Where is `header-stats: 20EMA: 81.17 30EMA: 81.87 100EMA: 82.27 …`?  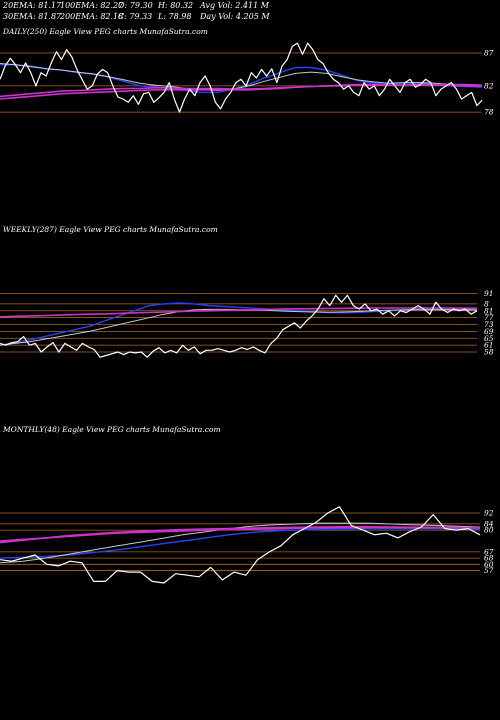 header-stats: 20EMA: 81.17 30EMA: 81.87 100EMA: 82.27 … is located at coordinates (136, 11).